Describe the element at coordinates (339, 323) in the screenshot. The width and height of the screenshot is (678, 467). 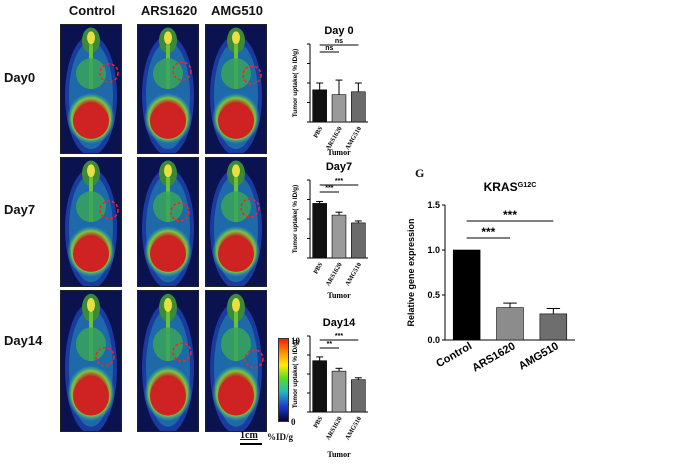
I see `chart-title: Day14` at that location.